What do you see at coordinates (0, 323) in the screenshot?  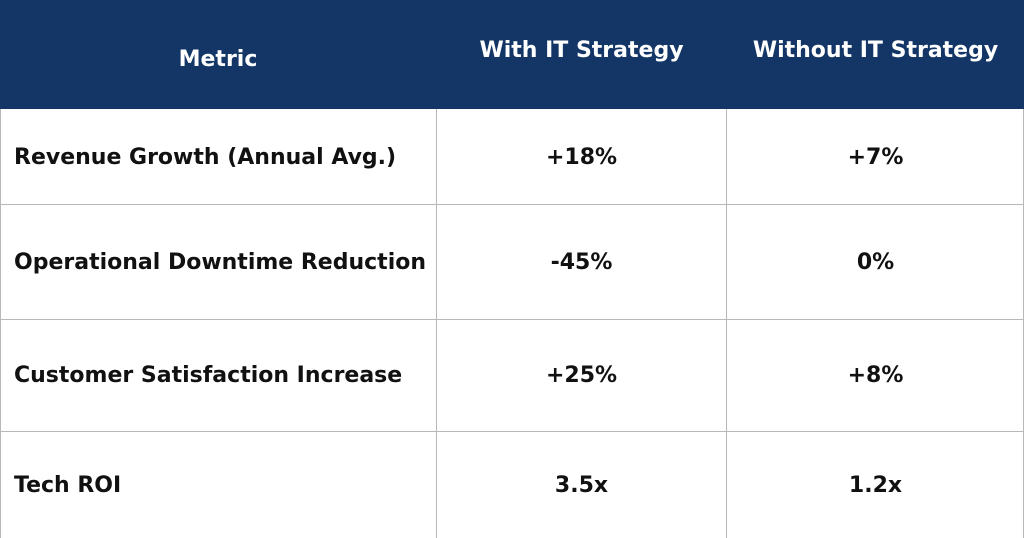 I see `table-border-left` at bounding box center [0, 323].